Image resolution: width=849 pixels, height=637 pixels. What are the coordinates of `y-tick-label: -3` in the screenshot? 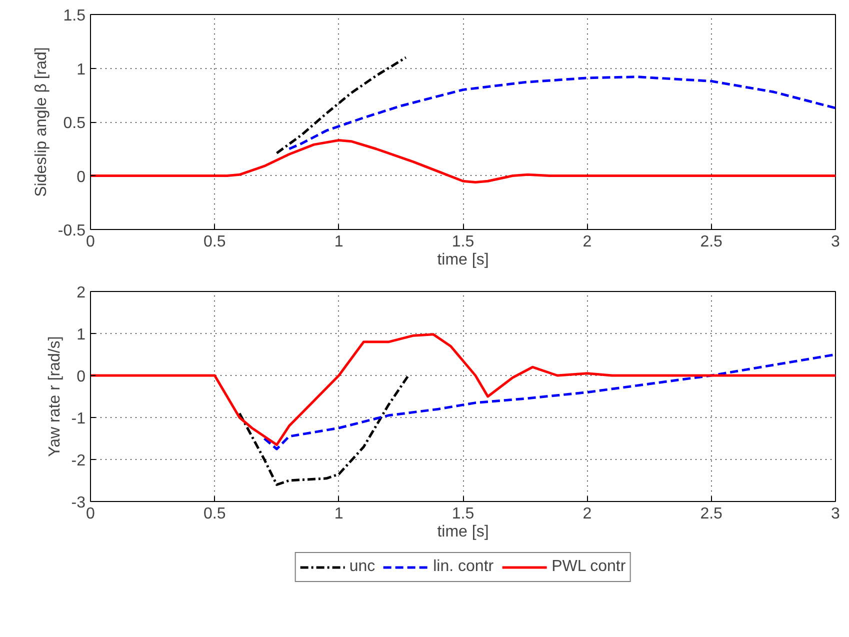 It's located at (78, 503).